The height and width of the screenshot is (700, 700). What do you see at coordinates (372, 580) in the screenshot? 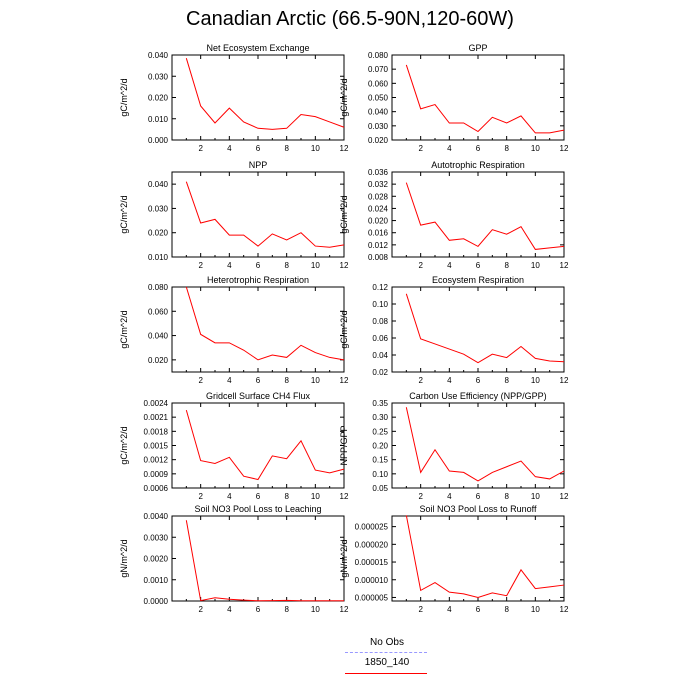
I see `y-tick-label: 0.000010` at bounding box center [372, 580].